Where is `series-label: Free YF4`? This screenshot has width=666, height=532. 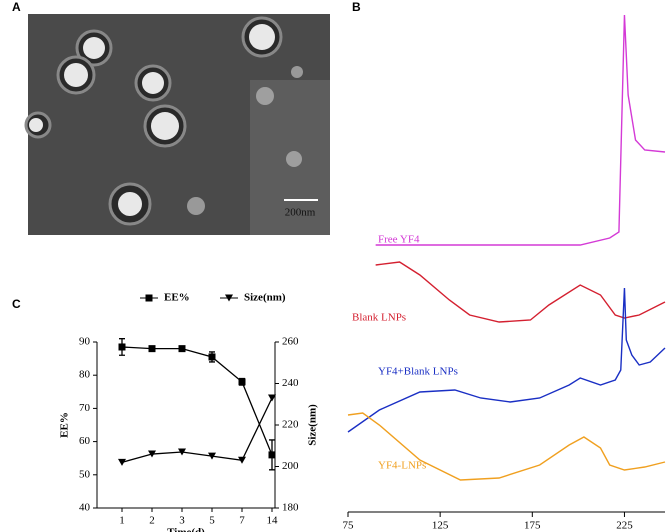 series-label: Free YF4 is located at coordinates (399, 240).